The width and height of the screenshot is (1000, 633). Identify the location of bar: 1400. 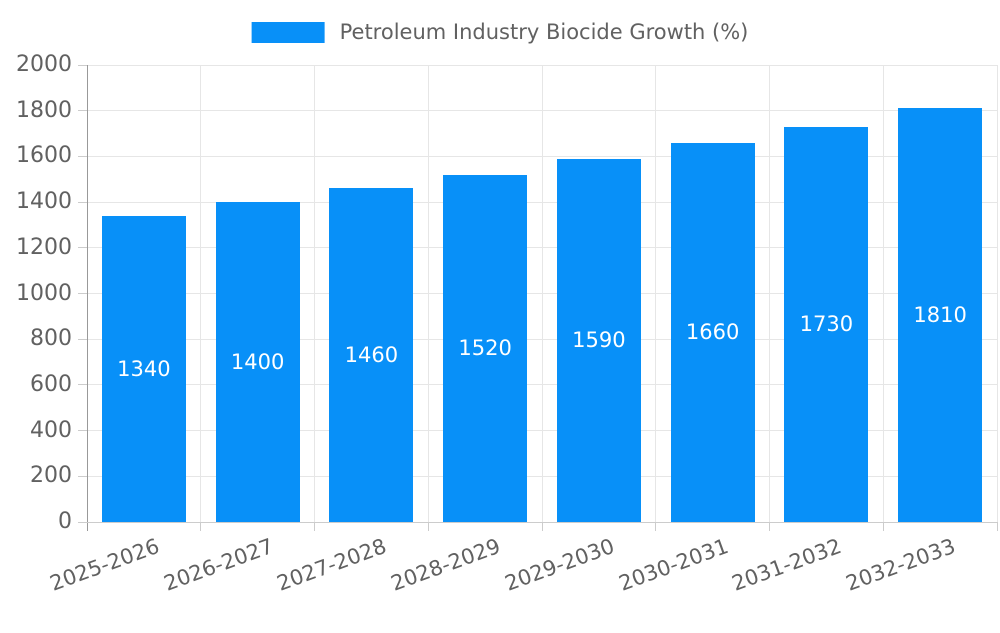
(257, 362).